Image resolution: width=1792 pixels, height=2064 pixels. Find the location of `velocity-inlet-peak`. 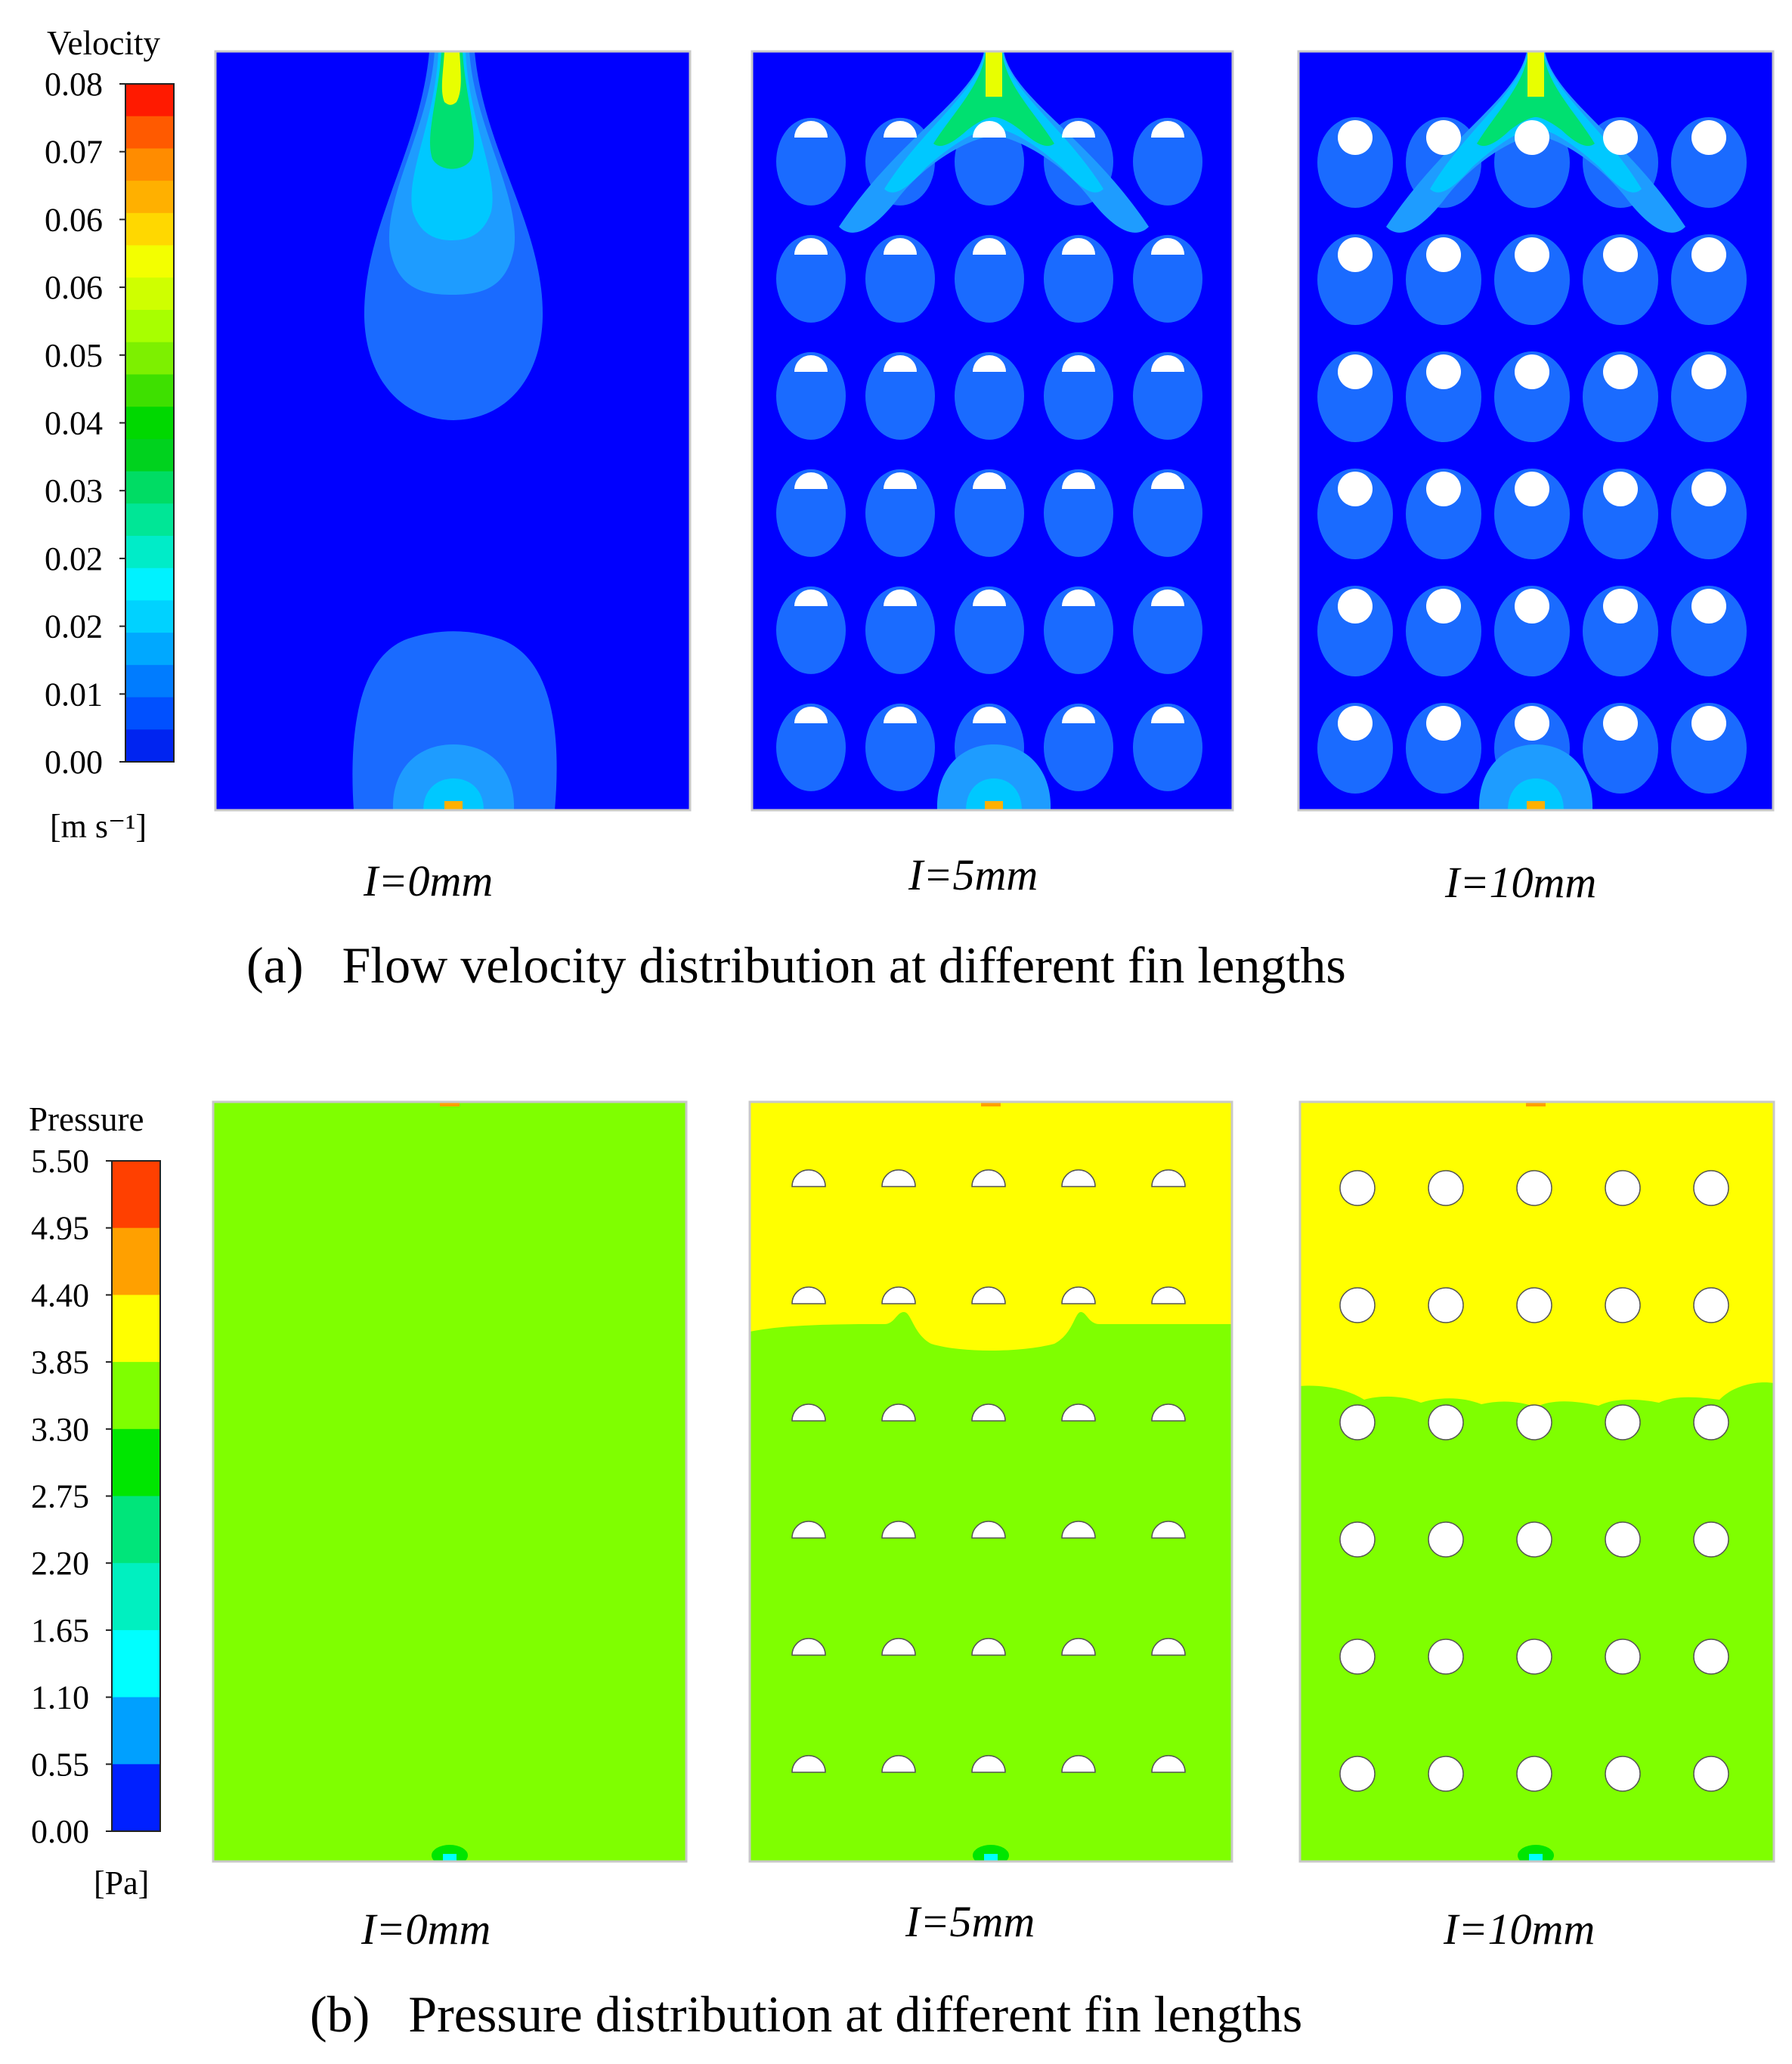

velocity-inlet-peak is located at coordinates (994, 74).